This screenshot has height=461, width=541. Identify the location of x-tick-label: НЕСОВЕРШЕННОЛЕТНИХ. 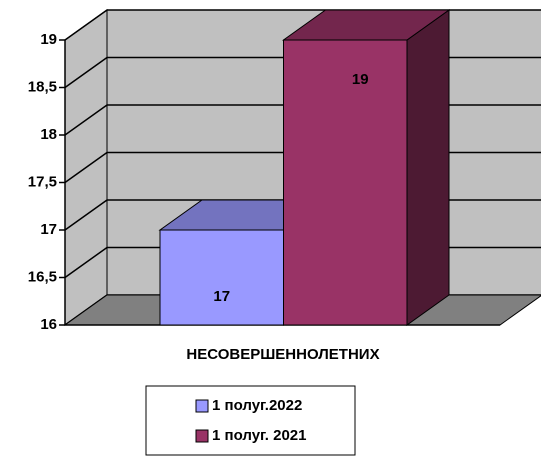
(282, 354).